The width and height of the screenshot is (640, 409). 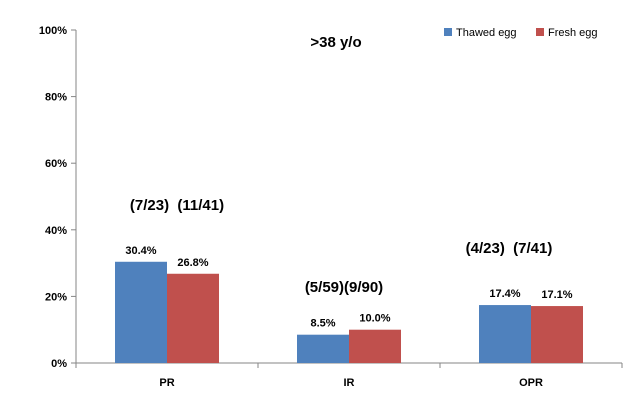 What do you see at coordinates (322, 324) in the screenshot?
I see `data-label: 8.5%` at bounding box center [322, 324].